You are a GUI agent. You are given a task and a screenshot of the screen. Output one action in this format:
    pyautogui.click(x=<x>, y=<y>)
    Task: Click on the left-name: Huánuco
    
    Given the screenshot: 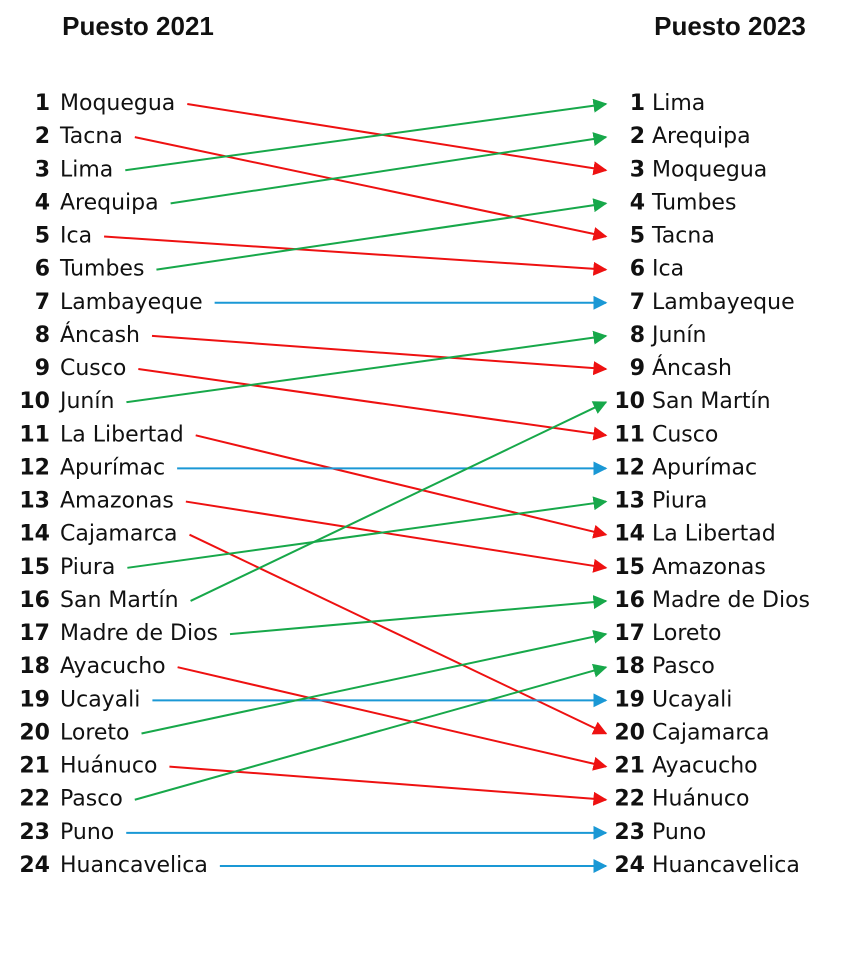 What is the action you would take?
    pyautogui.click(x=108, y=766)
    